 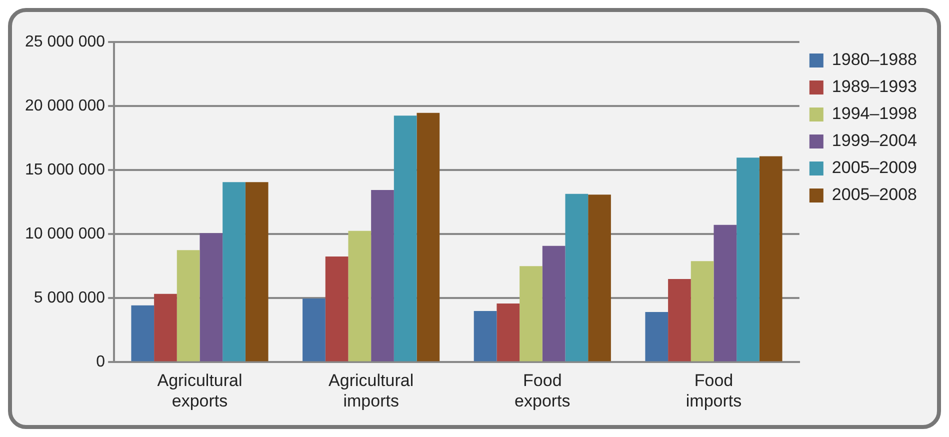 What do you see at coordinates (65, 234) in the screenshot?
I see `y-tick-label: 10 000 000` at bounding box center [65, 234].